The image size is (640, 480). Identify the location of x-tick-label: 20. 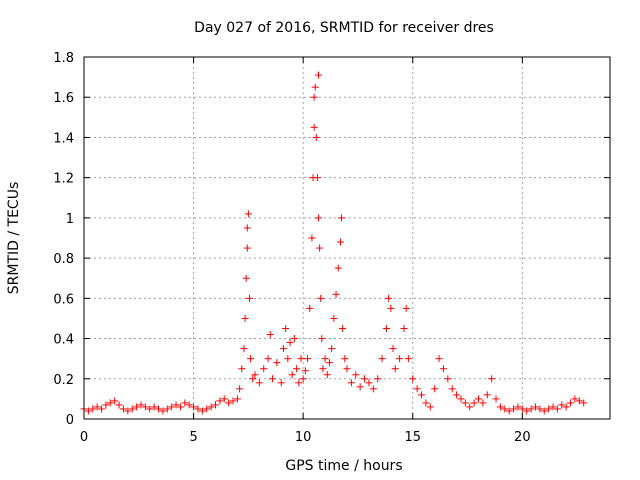
(522, 437).